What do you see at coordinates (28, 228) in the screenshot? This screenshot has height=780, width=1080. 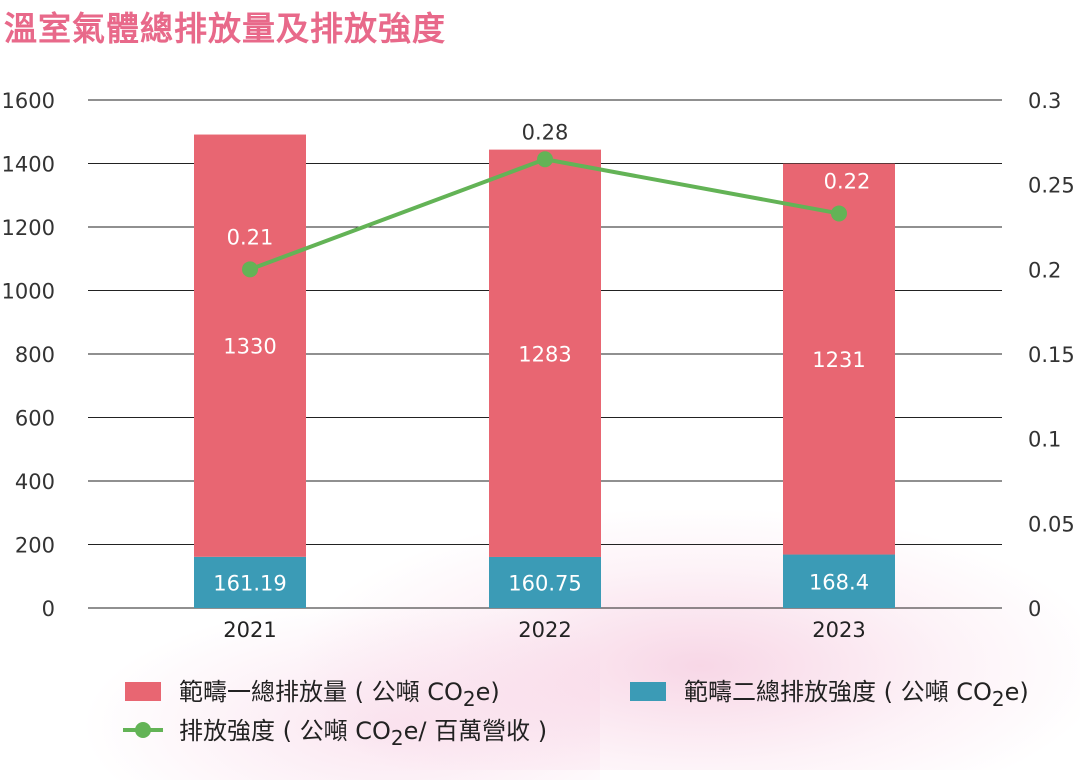 I see `y-tick-label: 1200` at bounding box center [28, 228].